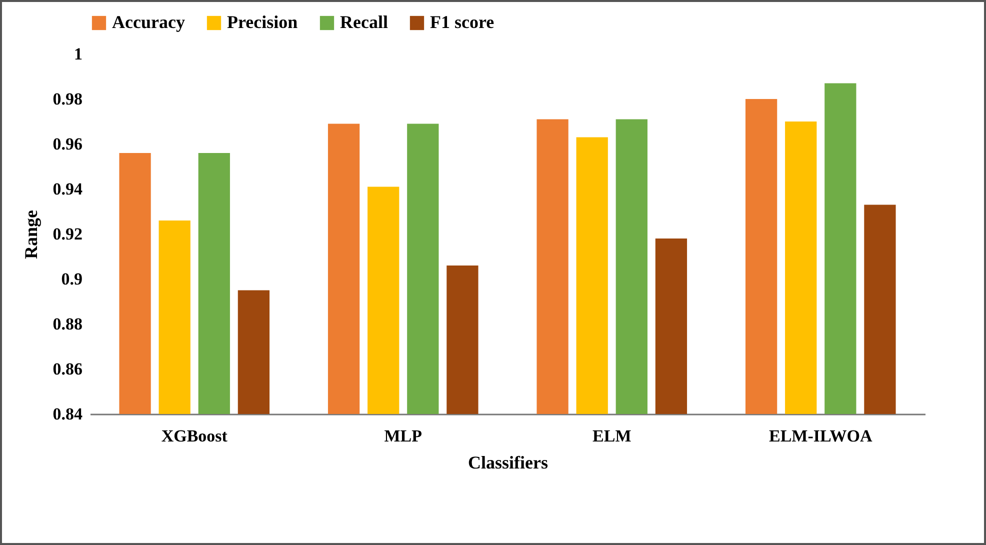  Describe the element at coordinates (508, 462) in the screenshot. I see `x-axis-title: Classifiers` at that location.